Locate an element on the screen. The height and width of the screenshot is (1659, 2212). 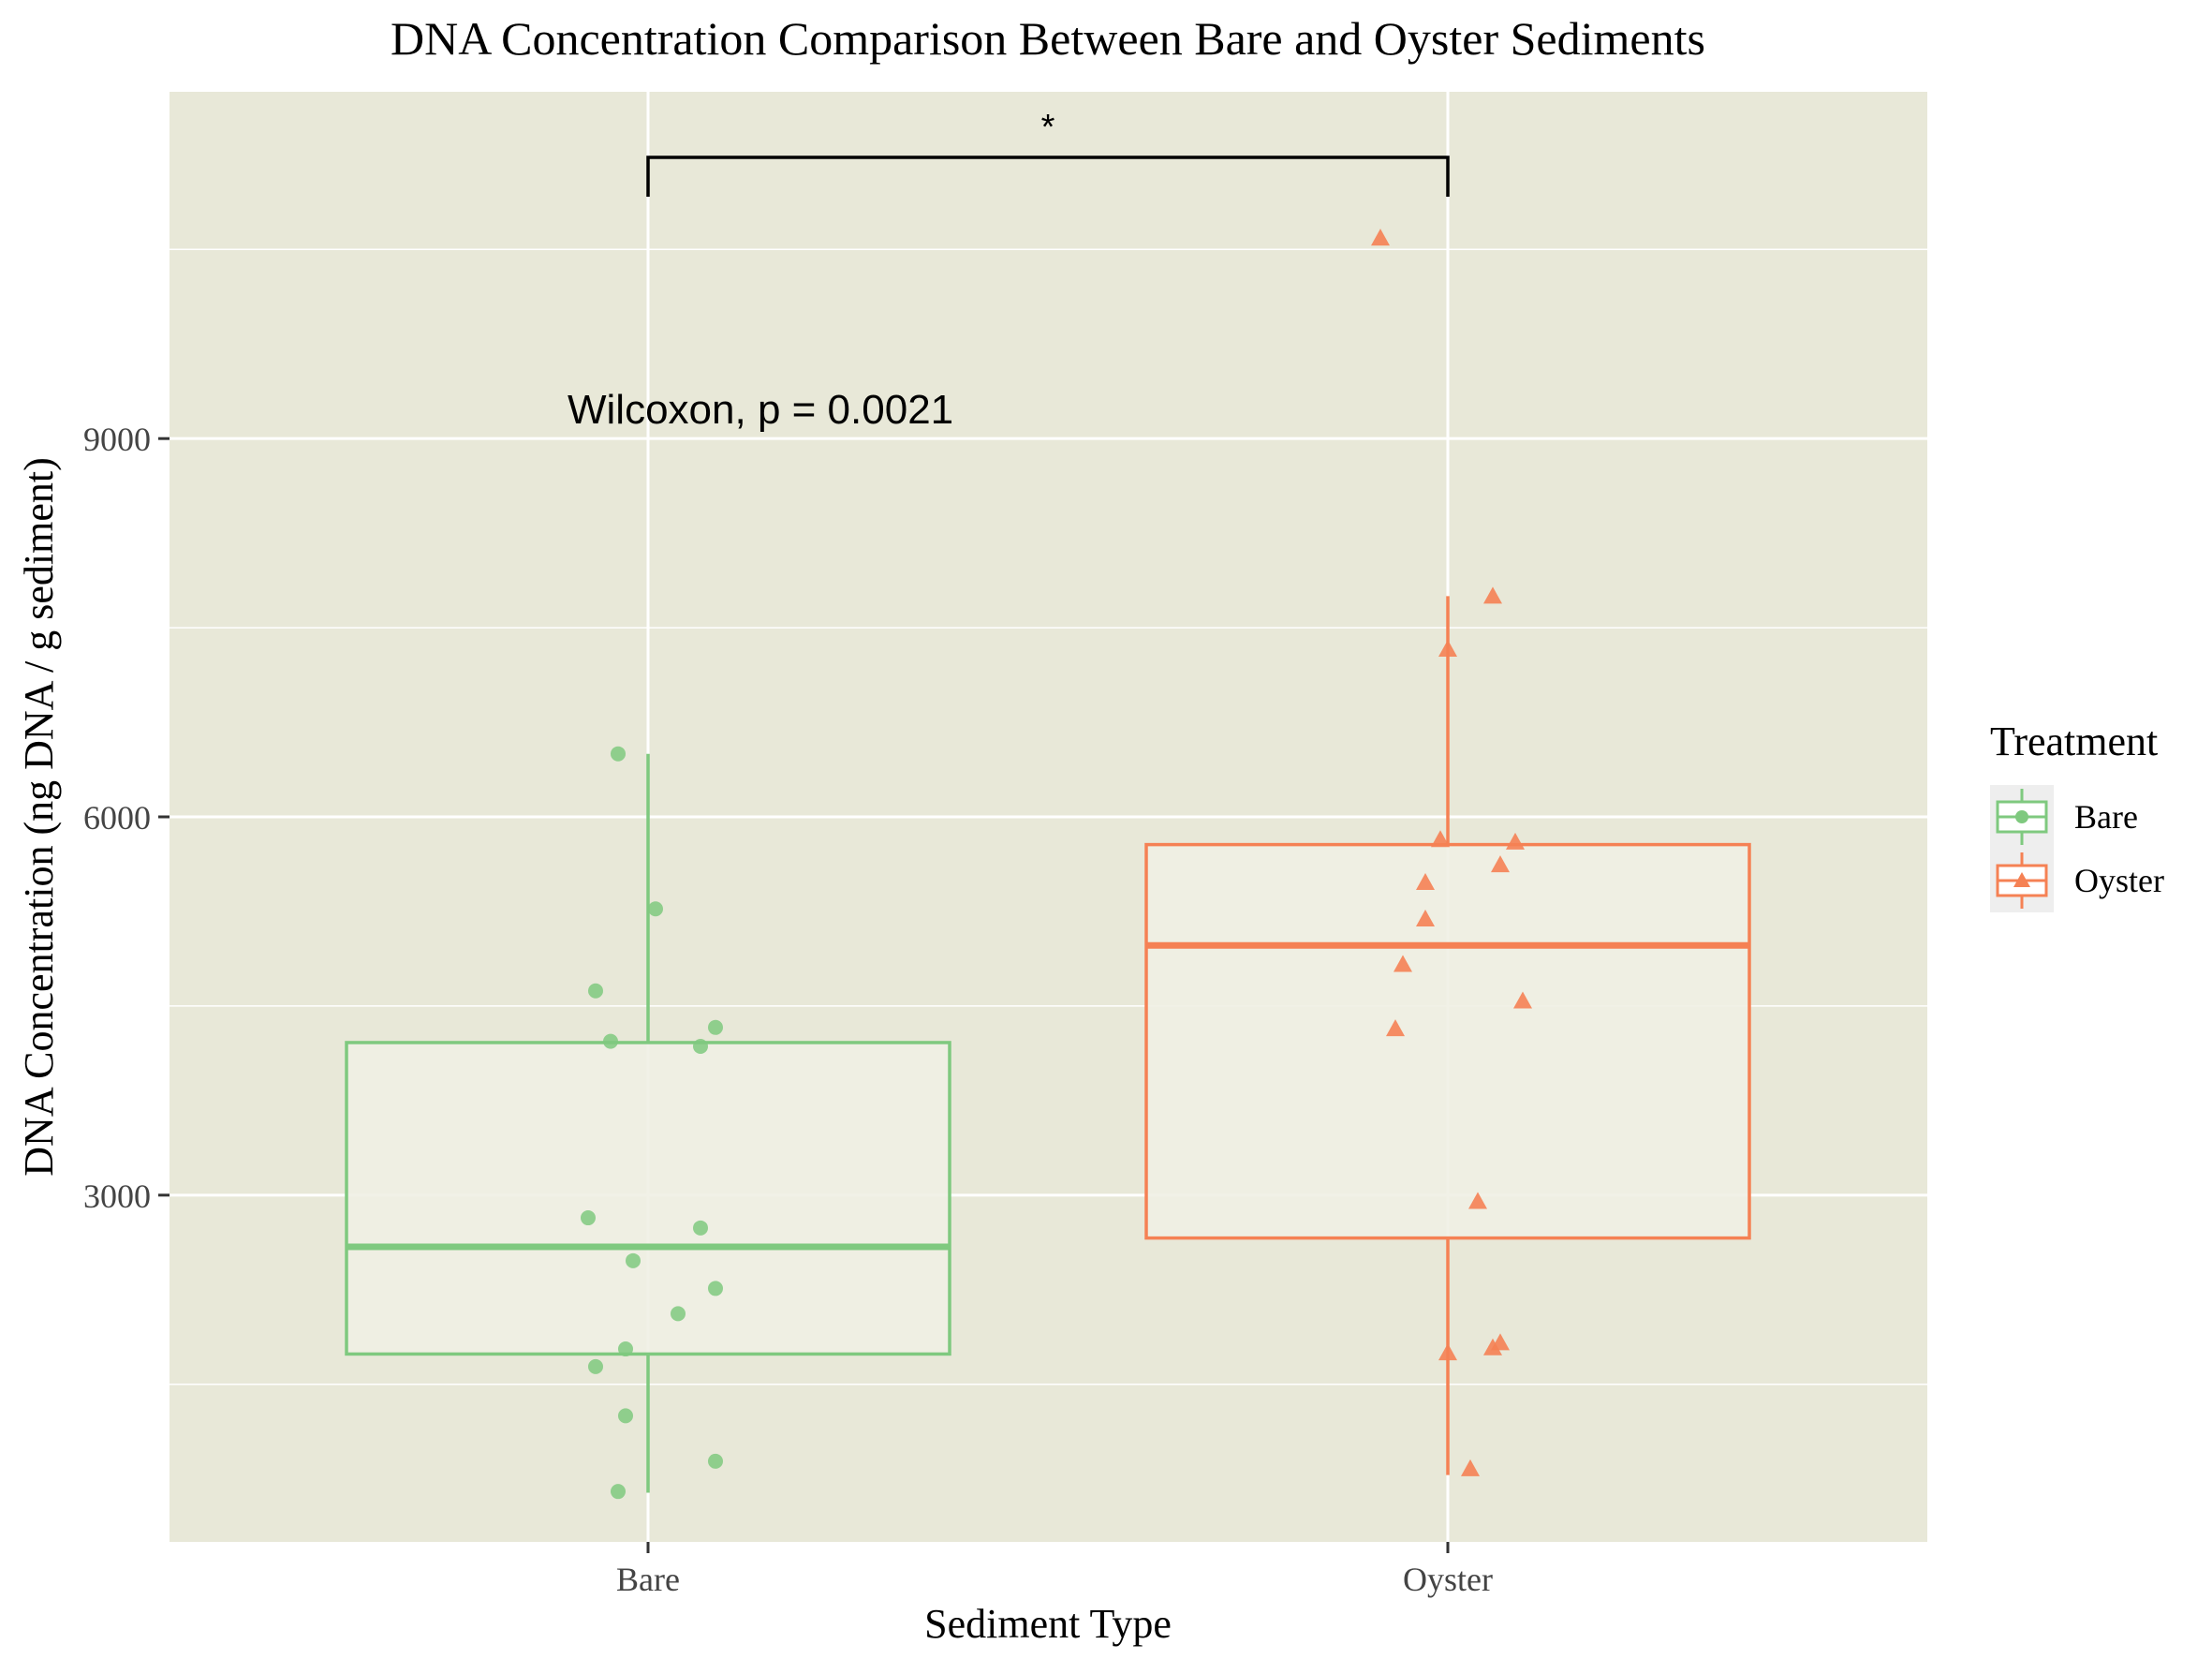
legend: Treatment Bare Oyster is located at coordinates (2077, 815).